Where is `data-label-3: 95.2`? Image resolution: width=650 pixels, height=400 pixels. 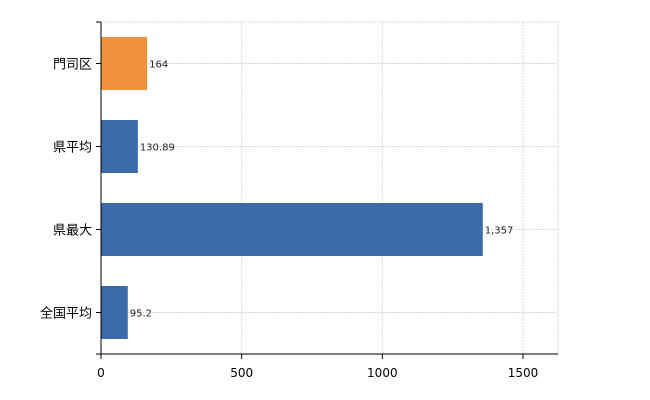
data-label-3: 95.2 is located at coordinates (141, 314).